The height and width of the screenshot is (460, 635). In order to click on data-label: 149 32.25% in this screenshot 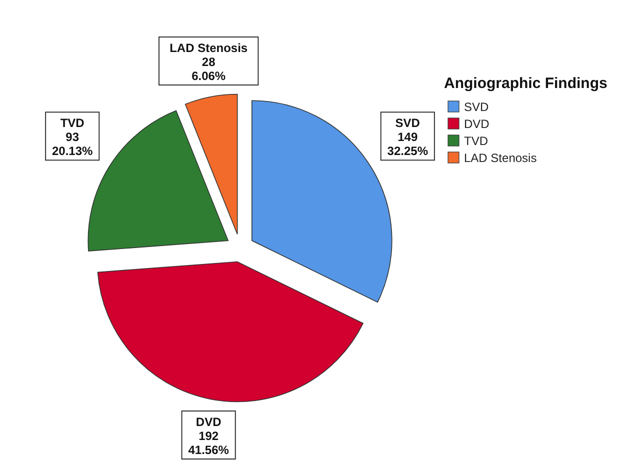, I will do `click(407, 144)`.